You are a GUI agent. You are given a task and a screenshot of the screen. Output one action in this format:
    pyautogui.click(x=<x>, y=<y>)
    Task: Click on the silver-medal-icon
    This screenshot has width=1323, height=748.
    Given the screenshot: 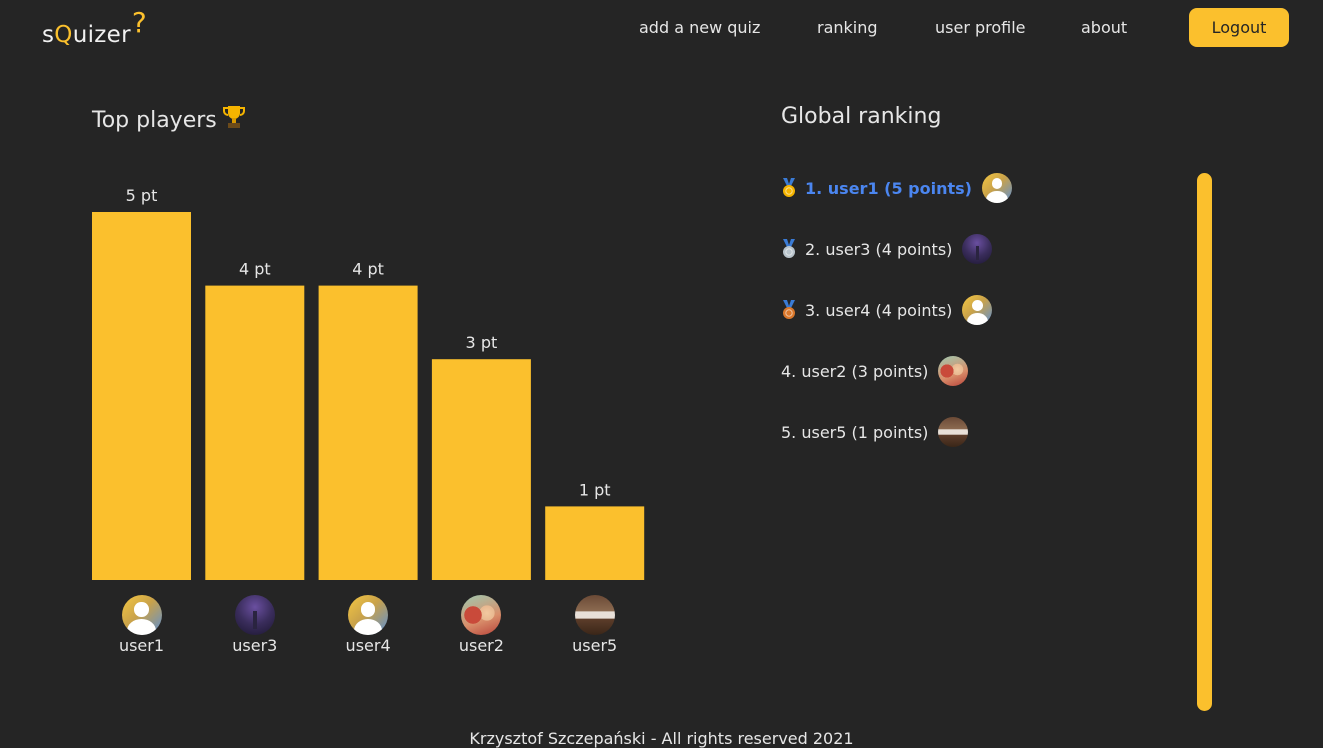 What is the action you would take?
    pyautogui.click(x=789, y=249)
    